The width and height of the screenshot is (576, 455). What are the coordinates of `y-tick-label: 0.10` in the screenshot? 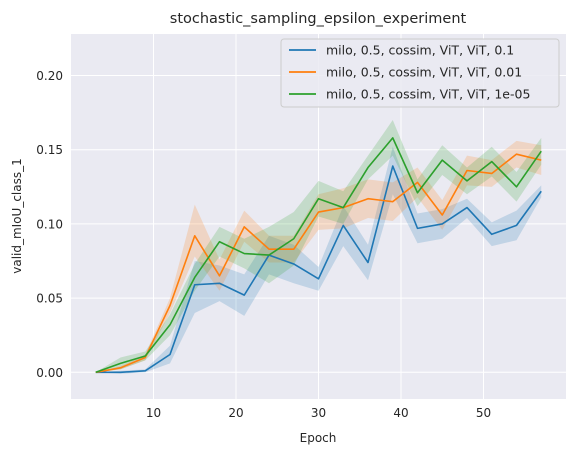 It's located at (49, 224).